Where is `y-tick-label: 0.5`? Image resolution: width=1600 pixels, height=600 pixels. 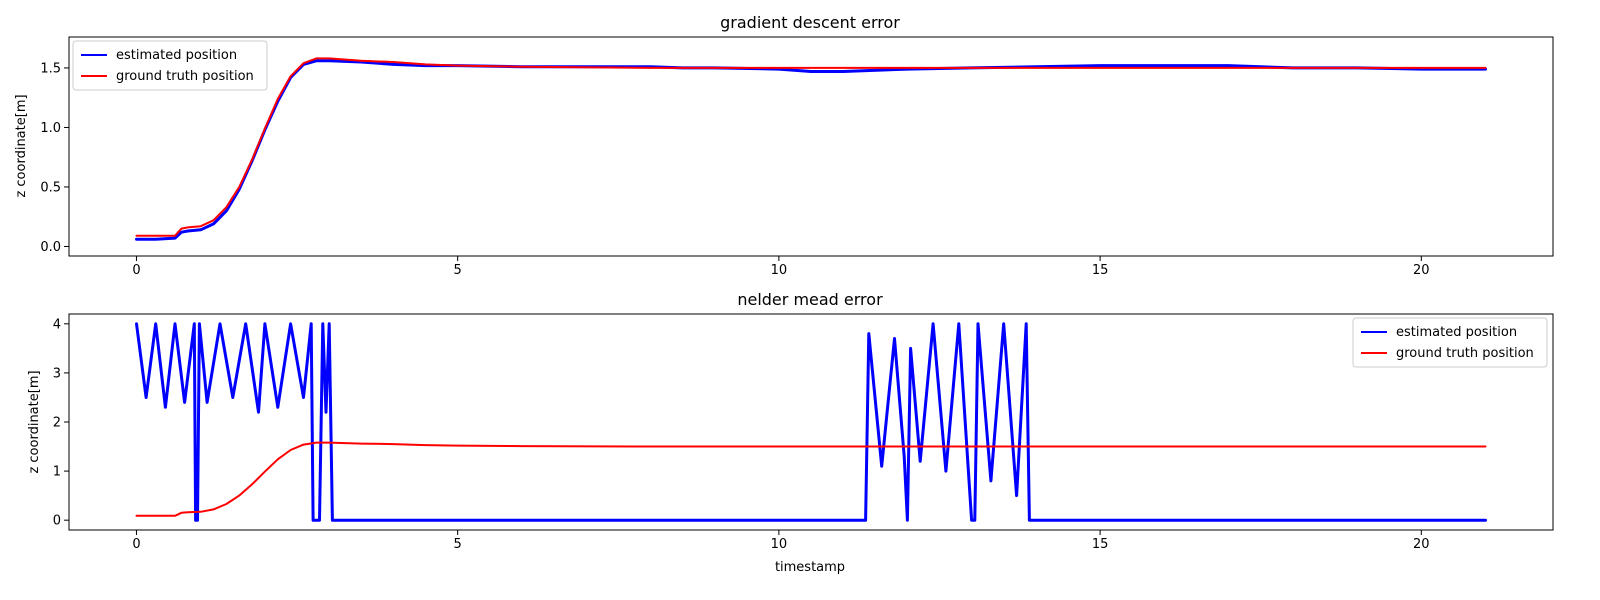 y-tick-label: 0.5 is located at coordinates (50, 187).